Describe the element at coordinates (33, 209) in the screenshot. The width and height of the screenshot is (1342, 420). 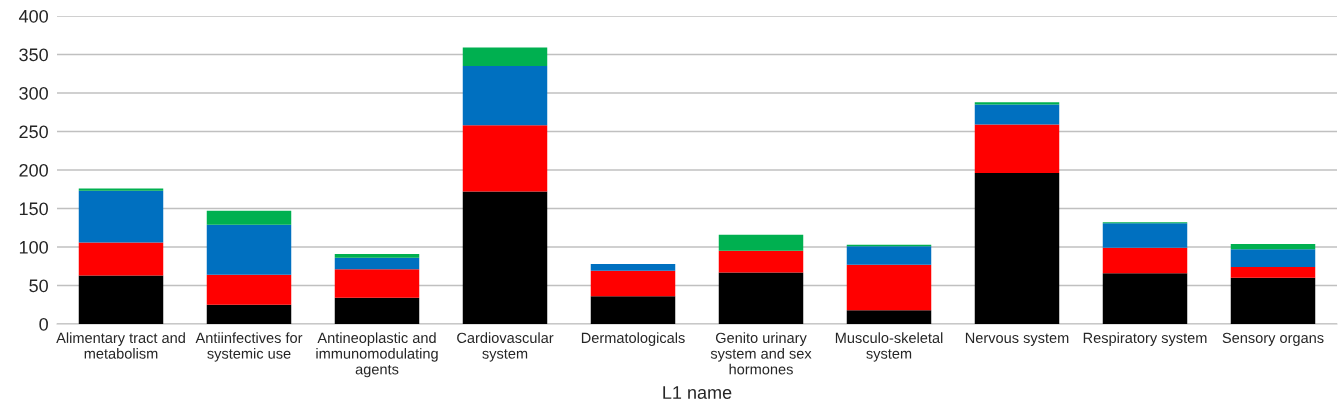
I see `y-tick-label: 150` at that location.